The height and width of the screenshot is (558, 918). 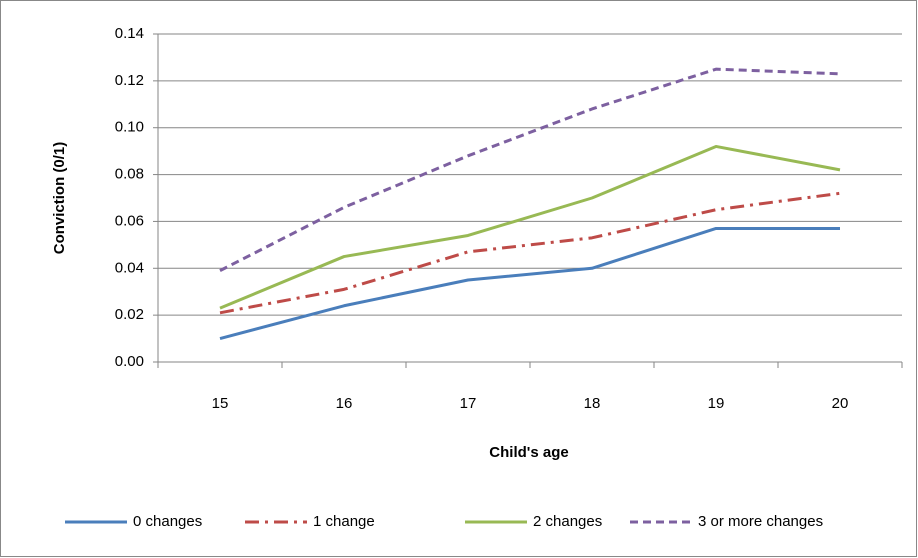 I want to click on y-tick-label: 0.08, so click(x=129, y=174).